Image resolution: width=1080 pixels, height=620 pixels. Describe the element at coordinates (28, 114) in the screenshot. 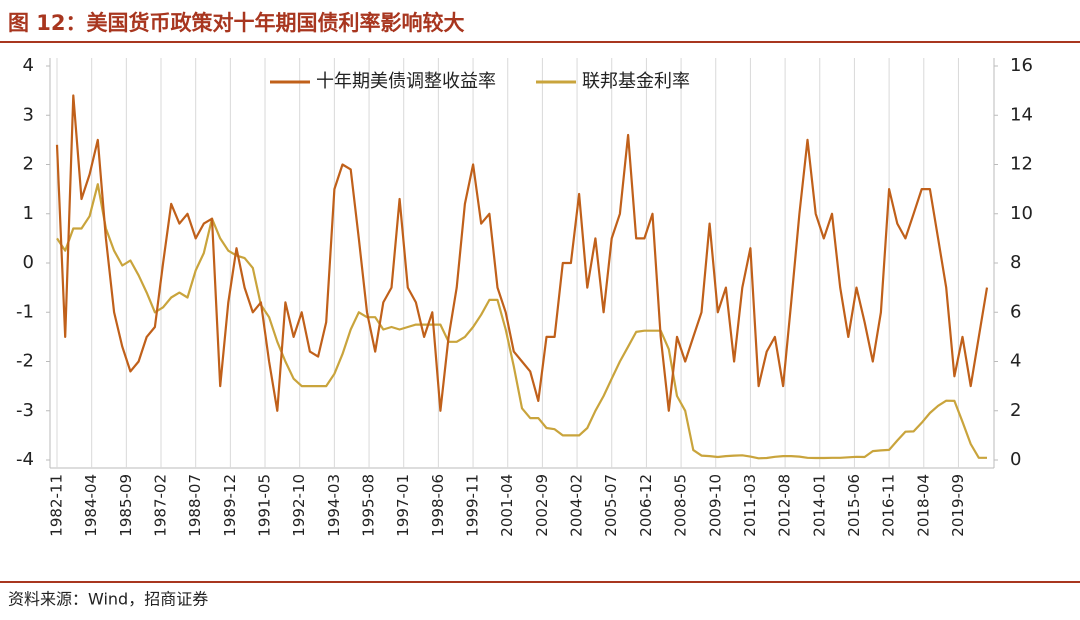

I see `y-tick-label: 3` at that location.